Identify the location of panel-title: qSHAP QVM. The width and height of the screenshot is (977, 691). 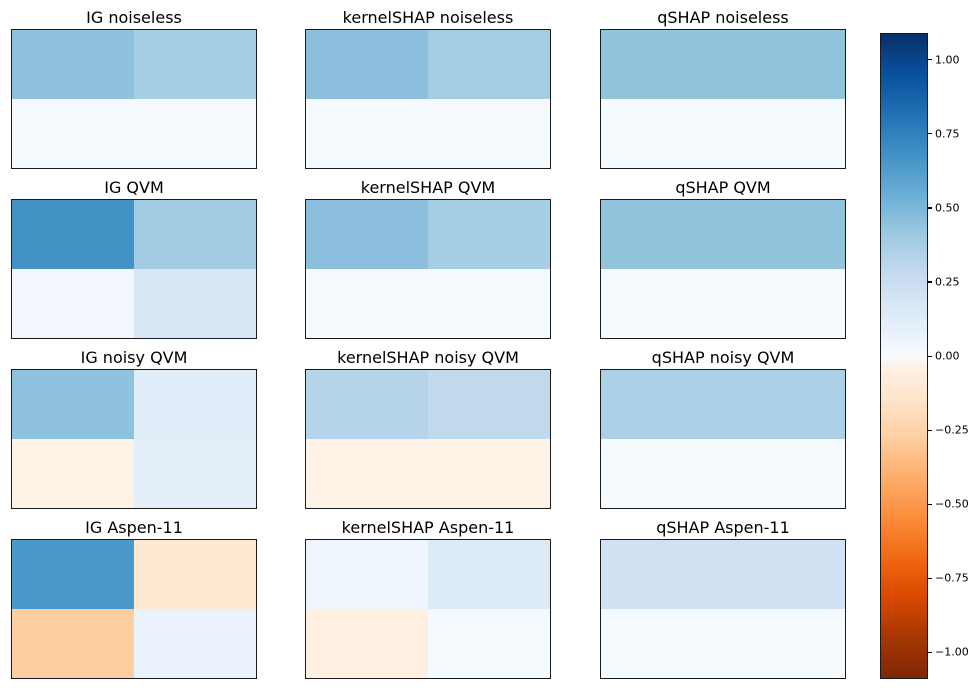
(723, 188).